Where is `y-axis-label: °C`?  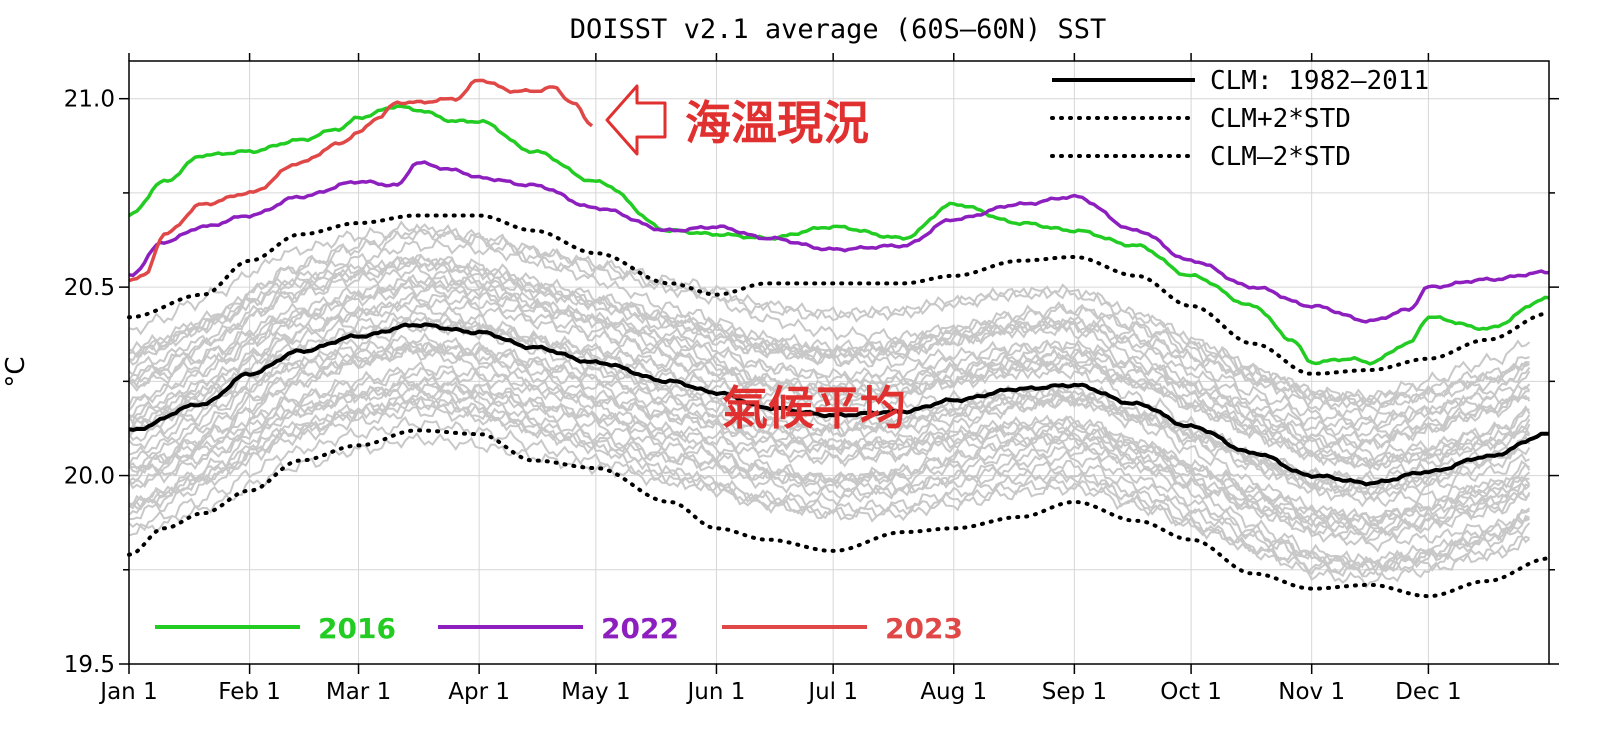
y-axis-label: °C is located at coordinates (16, 371).